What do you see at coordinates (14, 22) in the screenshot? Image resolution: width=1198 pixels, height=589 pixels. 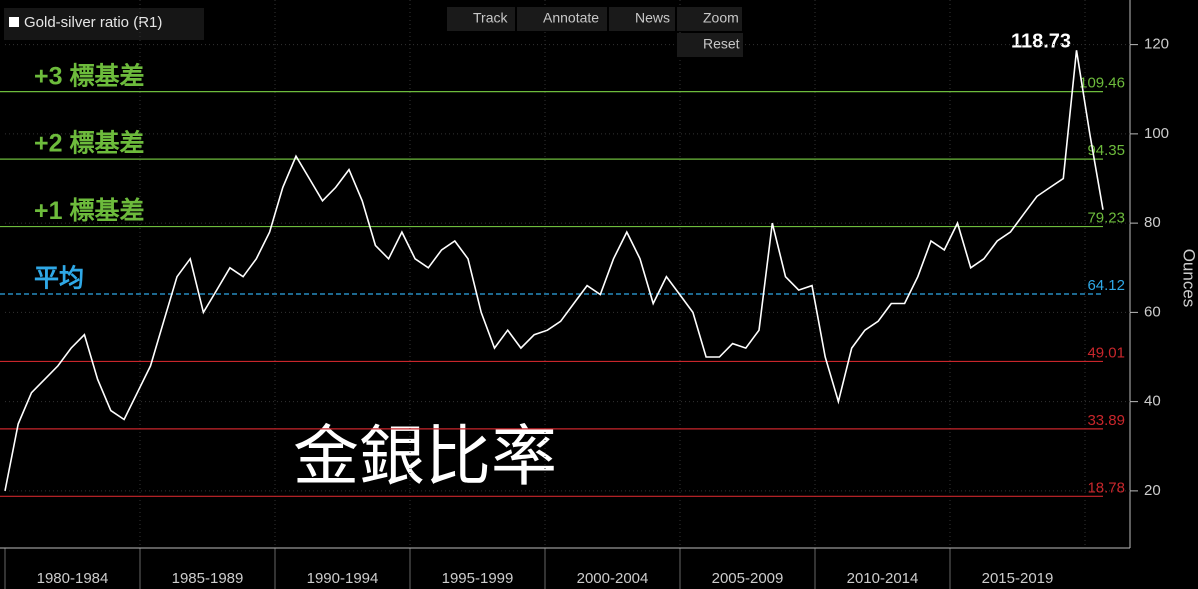 I see `legend-swatch` at bounding box center [14, 22].